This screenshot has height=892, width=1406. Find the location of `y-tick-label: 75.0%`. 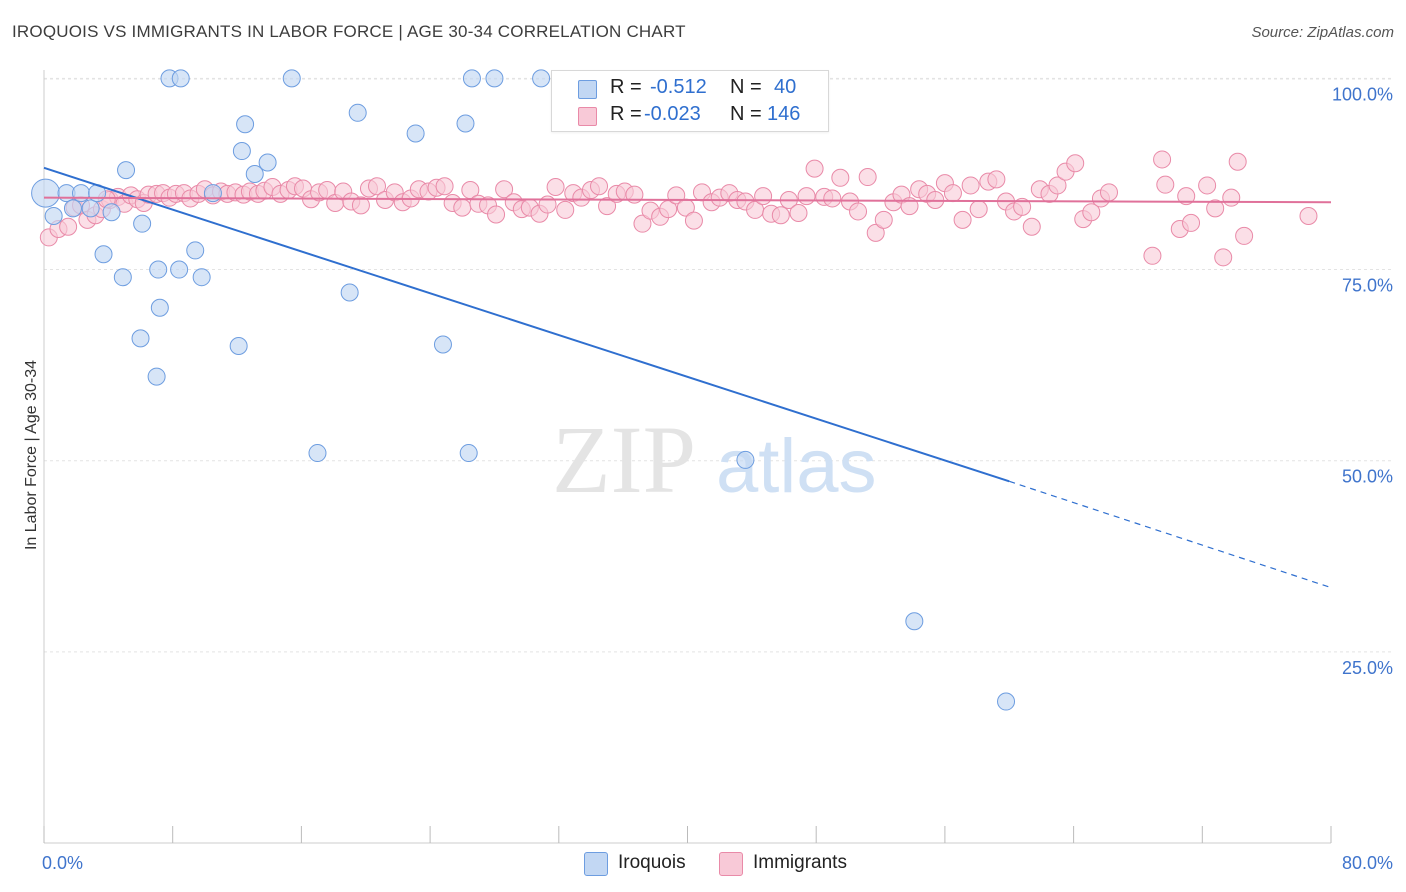

y-tick-label: 75.0% is located at coordinates (1367, 286).